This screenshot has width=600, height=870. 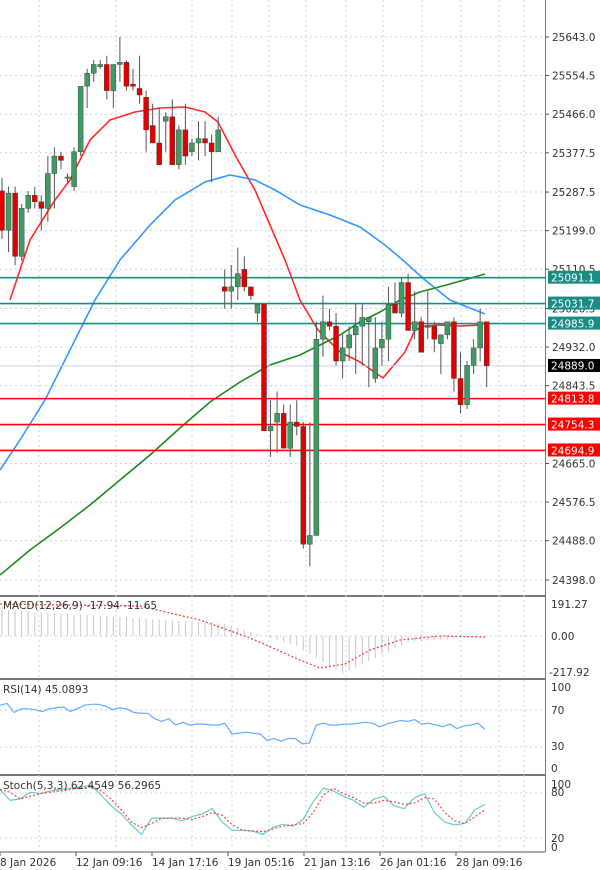 What do you see at coordinates (573, 348) in the screenshot?
I see `svg-text: 24932.0` at bounding box center [573, 348].